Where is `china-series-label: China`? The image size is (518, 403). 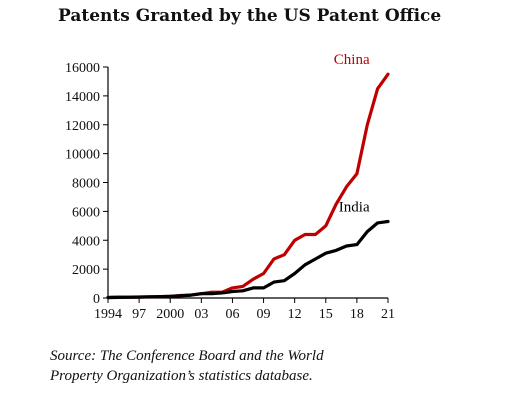 china-series-label: China is located at coordinates (352, 60).